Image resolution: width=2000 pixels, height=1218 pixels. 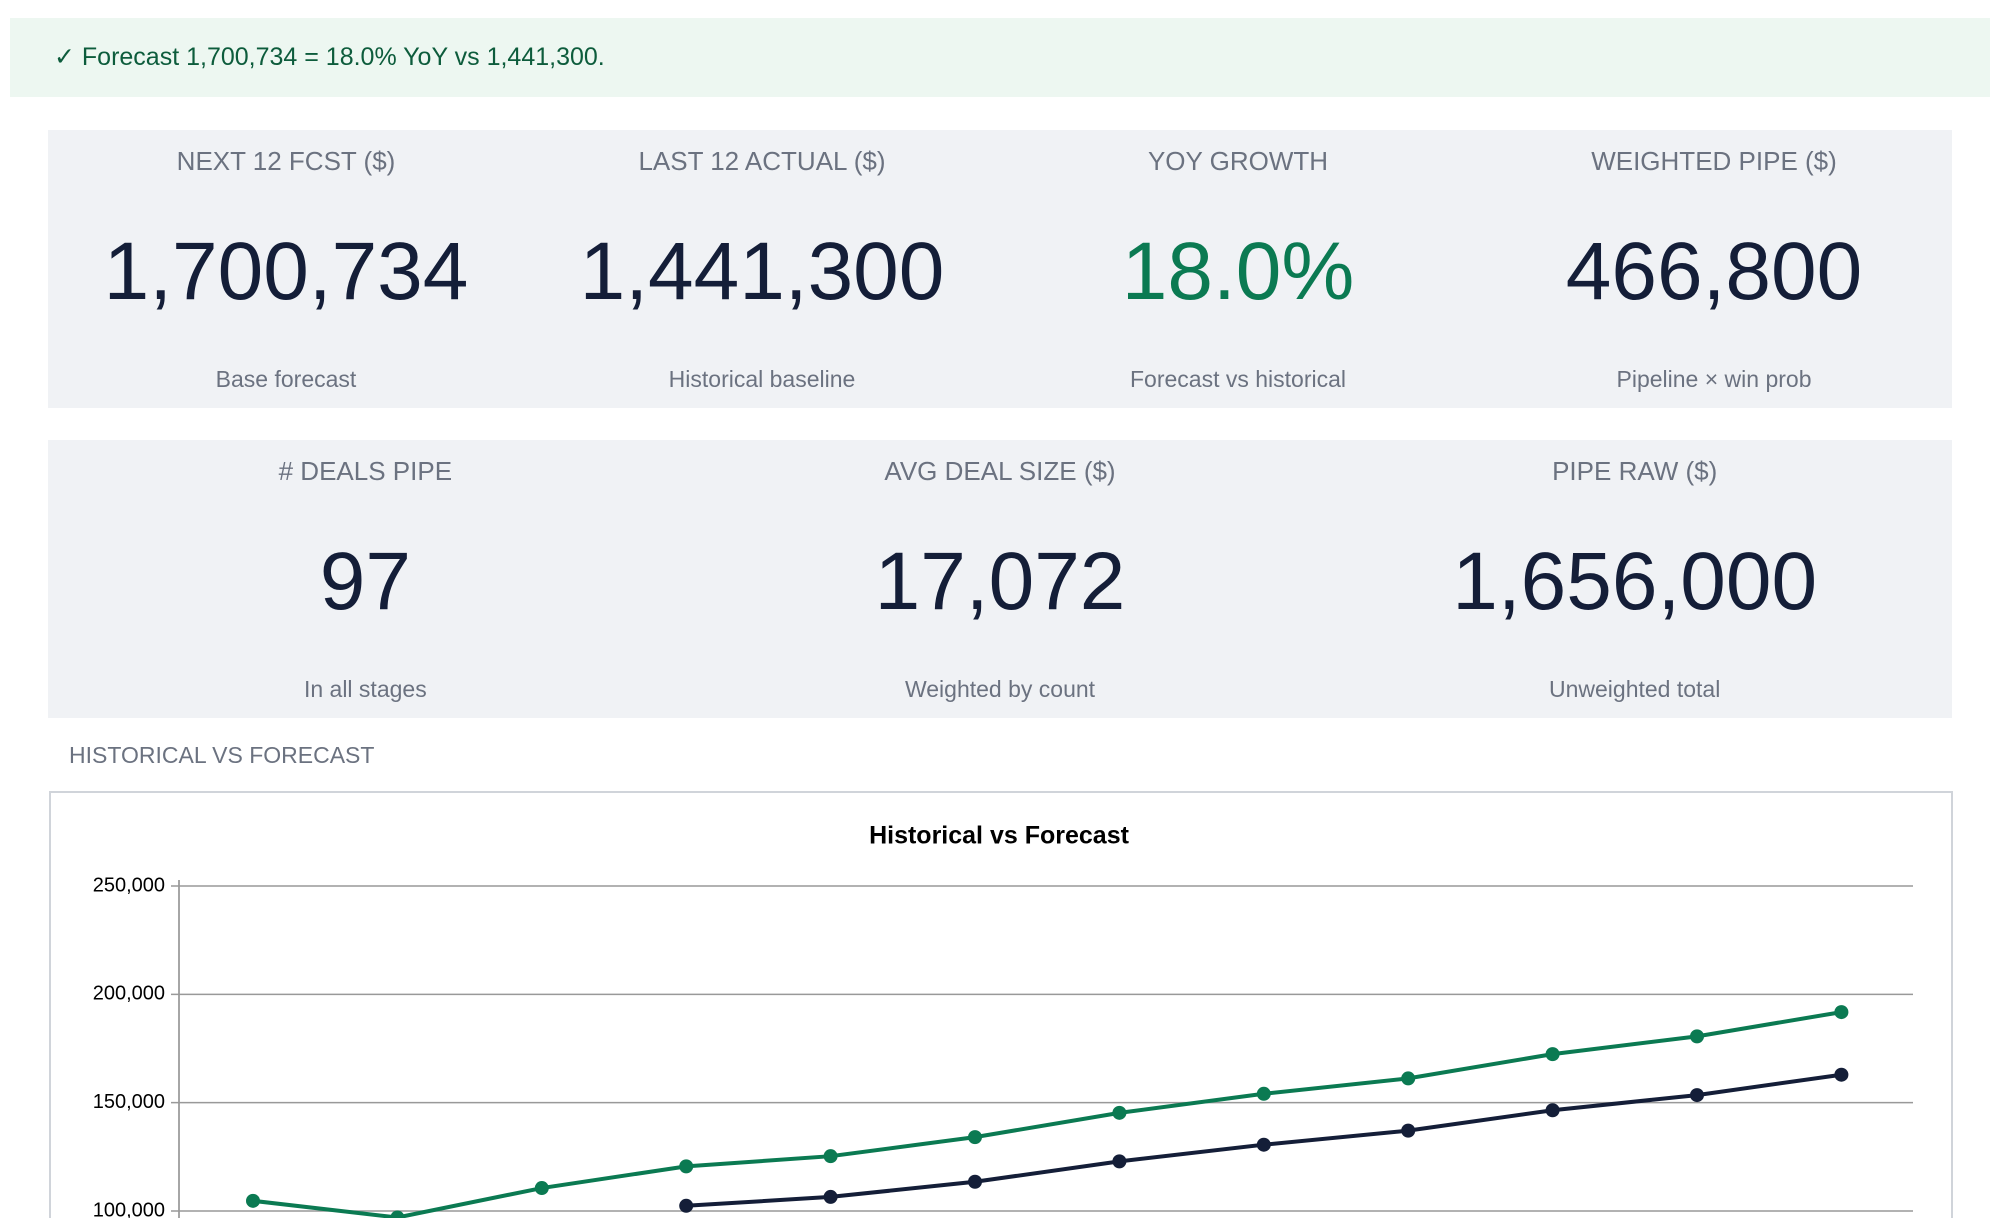 I want to click on kpi-label: LAST 12 ACTUAL ($), so click(x=762, y=161).